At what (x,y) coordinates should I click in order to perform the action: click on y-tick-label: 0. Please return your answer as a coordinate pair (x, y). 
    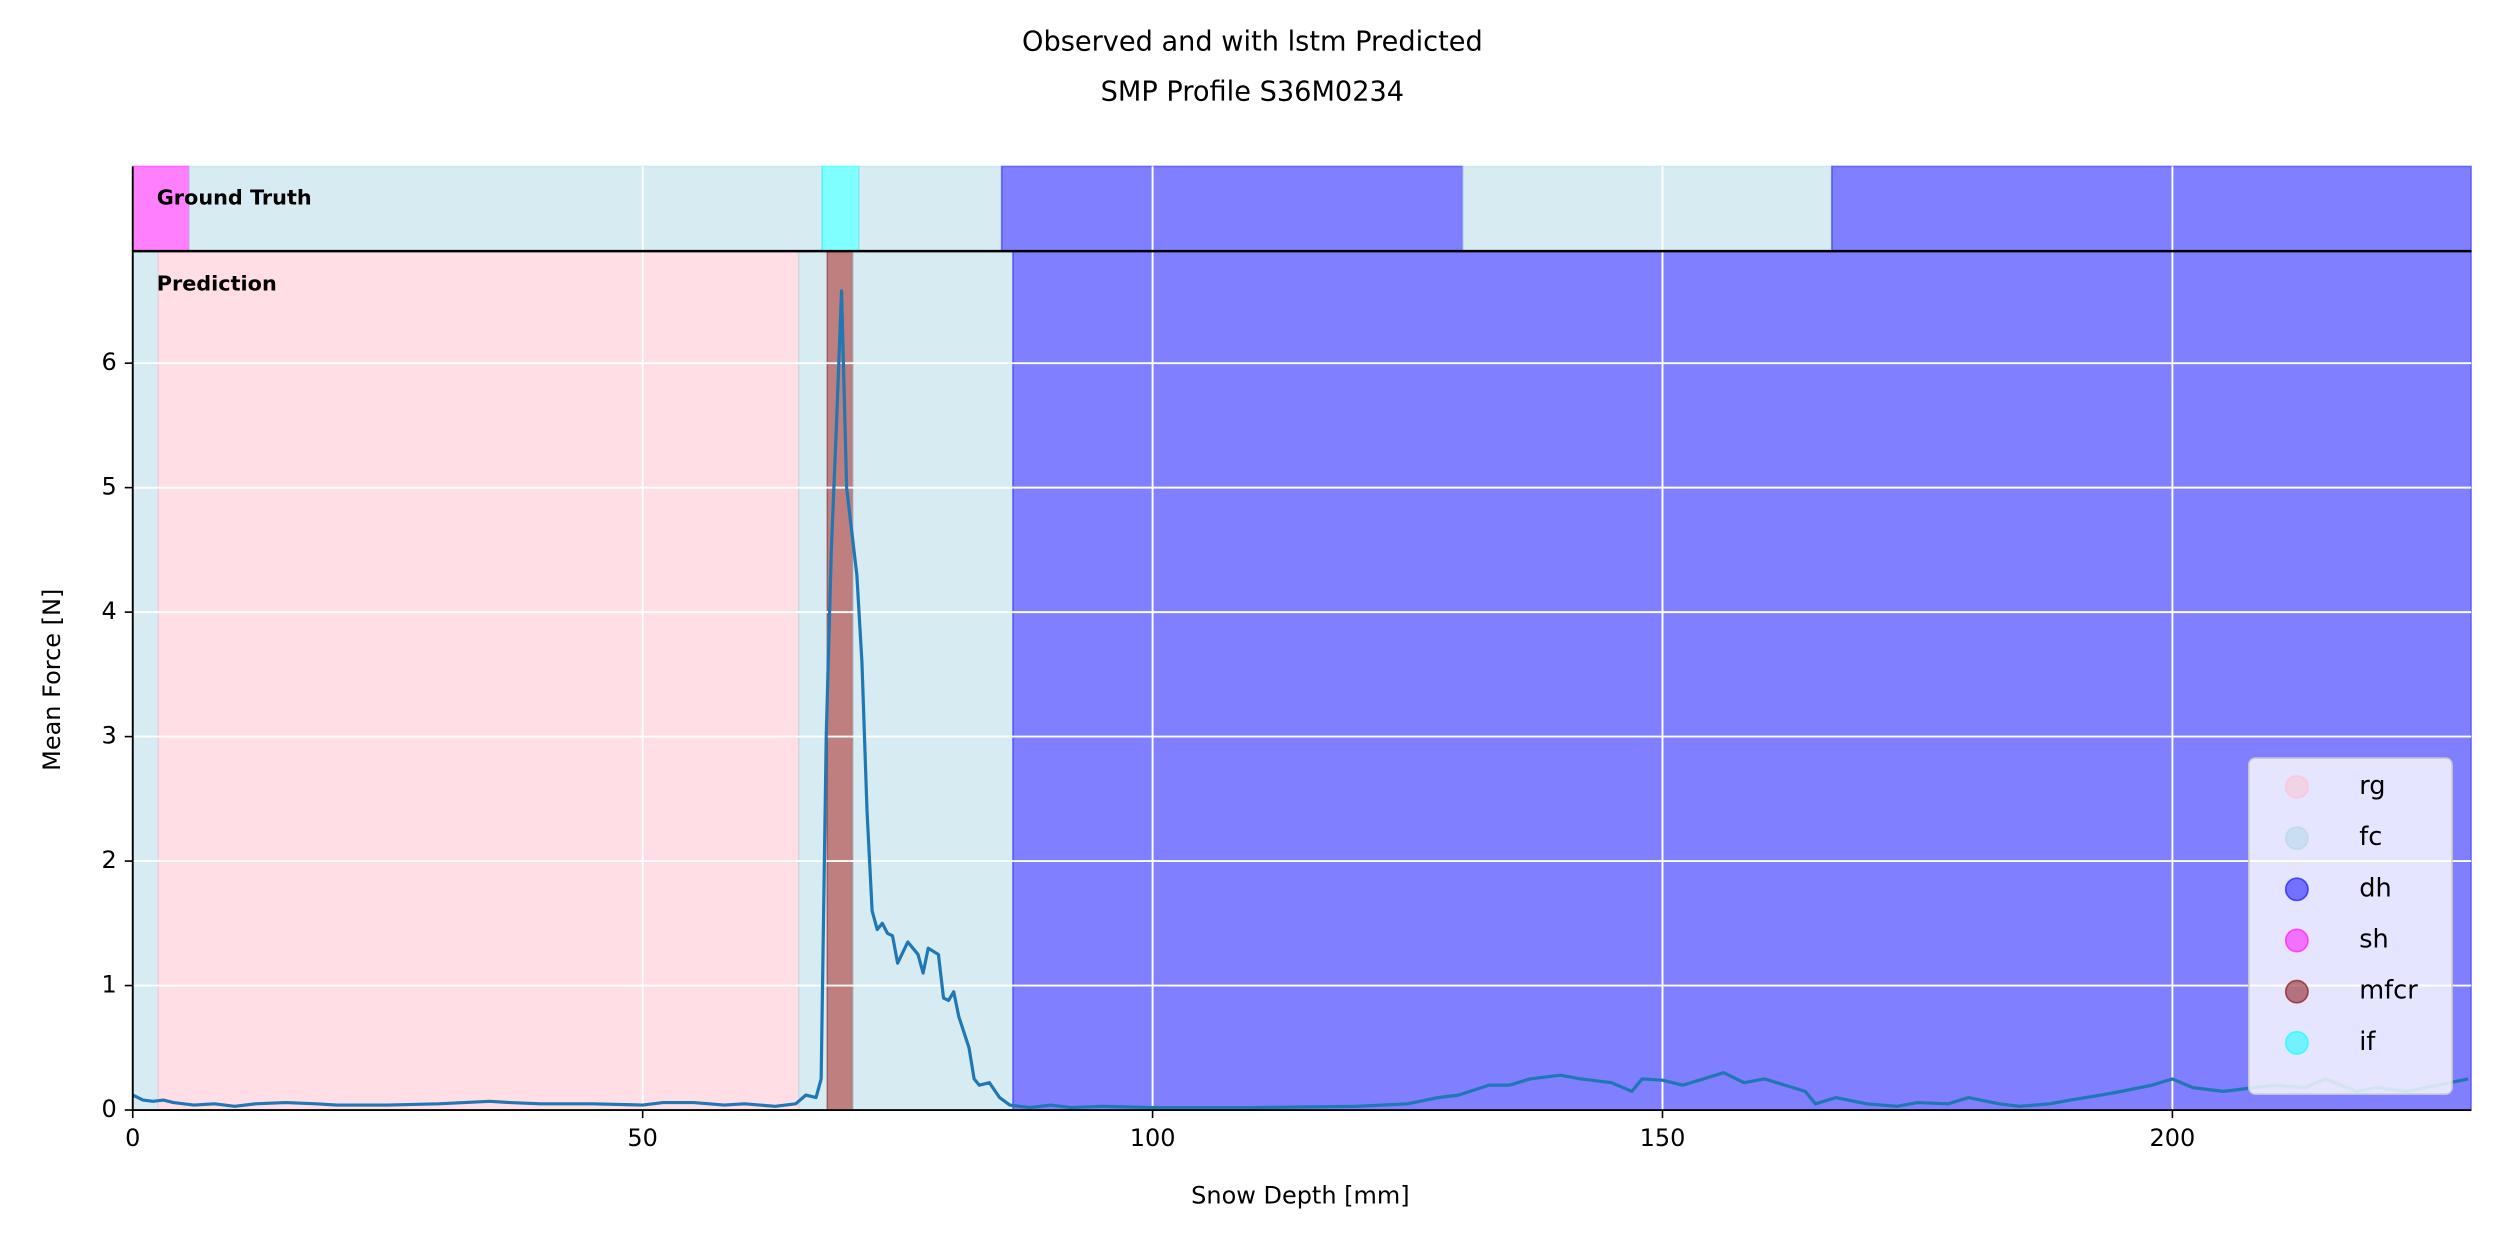
    Looking at the image, I should click on (108, 1109).